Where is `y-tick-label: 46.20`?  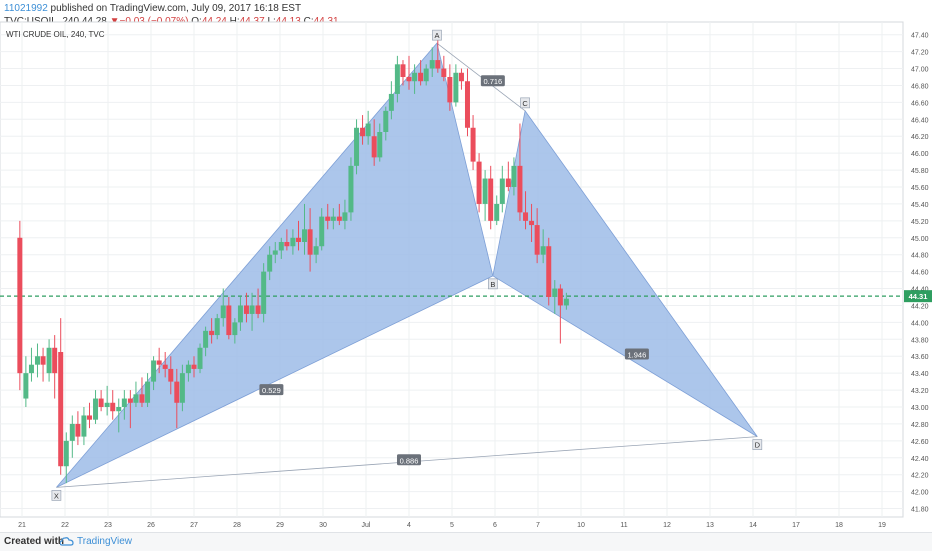
y-tick-label: 46.20 is located at coordinates (920, 137).